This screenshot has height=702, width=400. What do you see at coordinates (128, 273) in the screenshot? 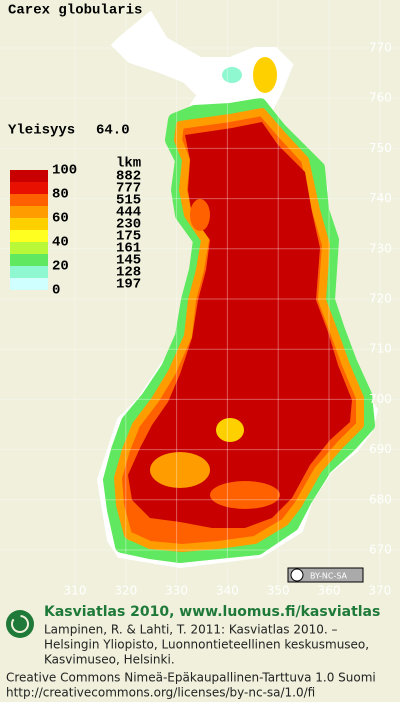
I see `legend-count: 128` at bounding box center [128, 273].